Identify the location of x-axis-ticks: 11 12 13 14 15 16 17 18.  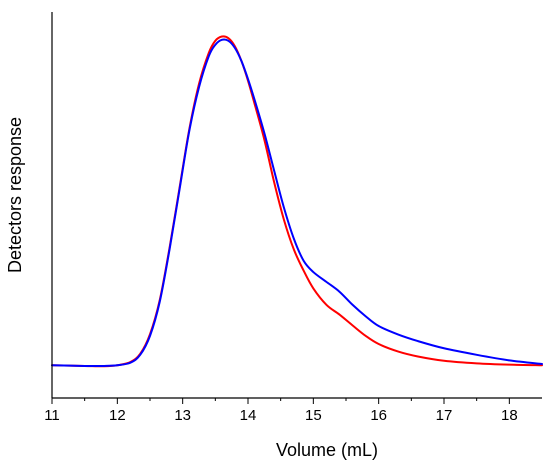
(281, 411).